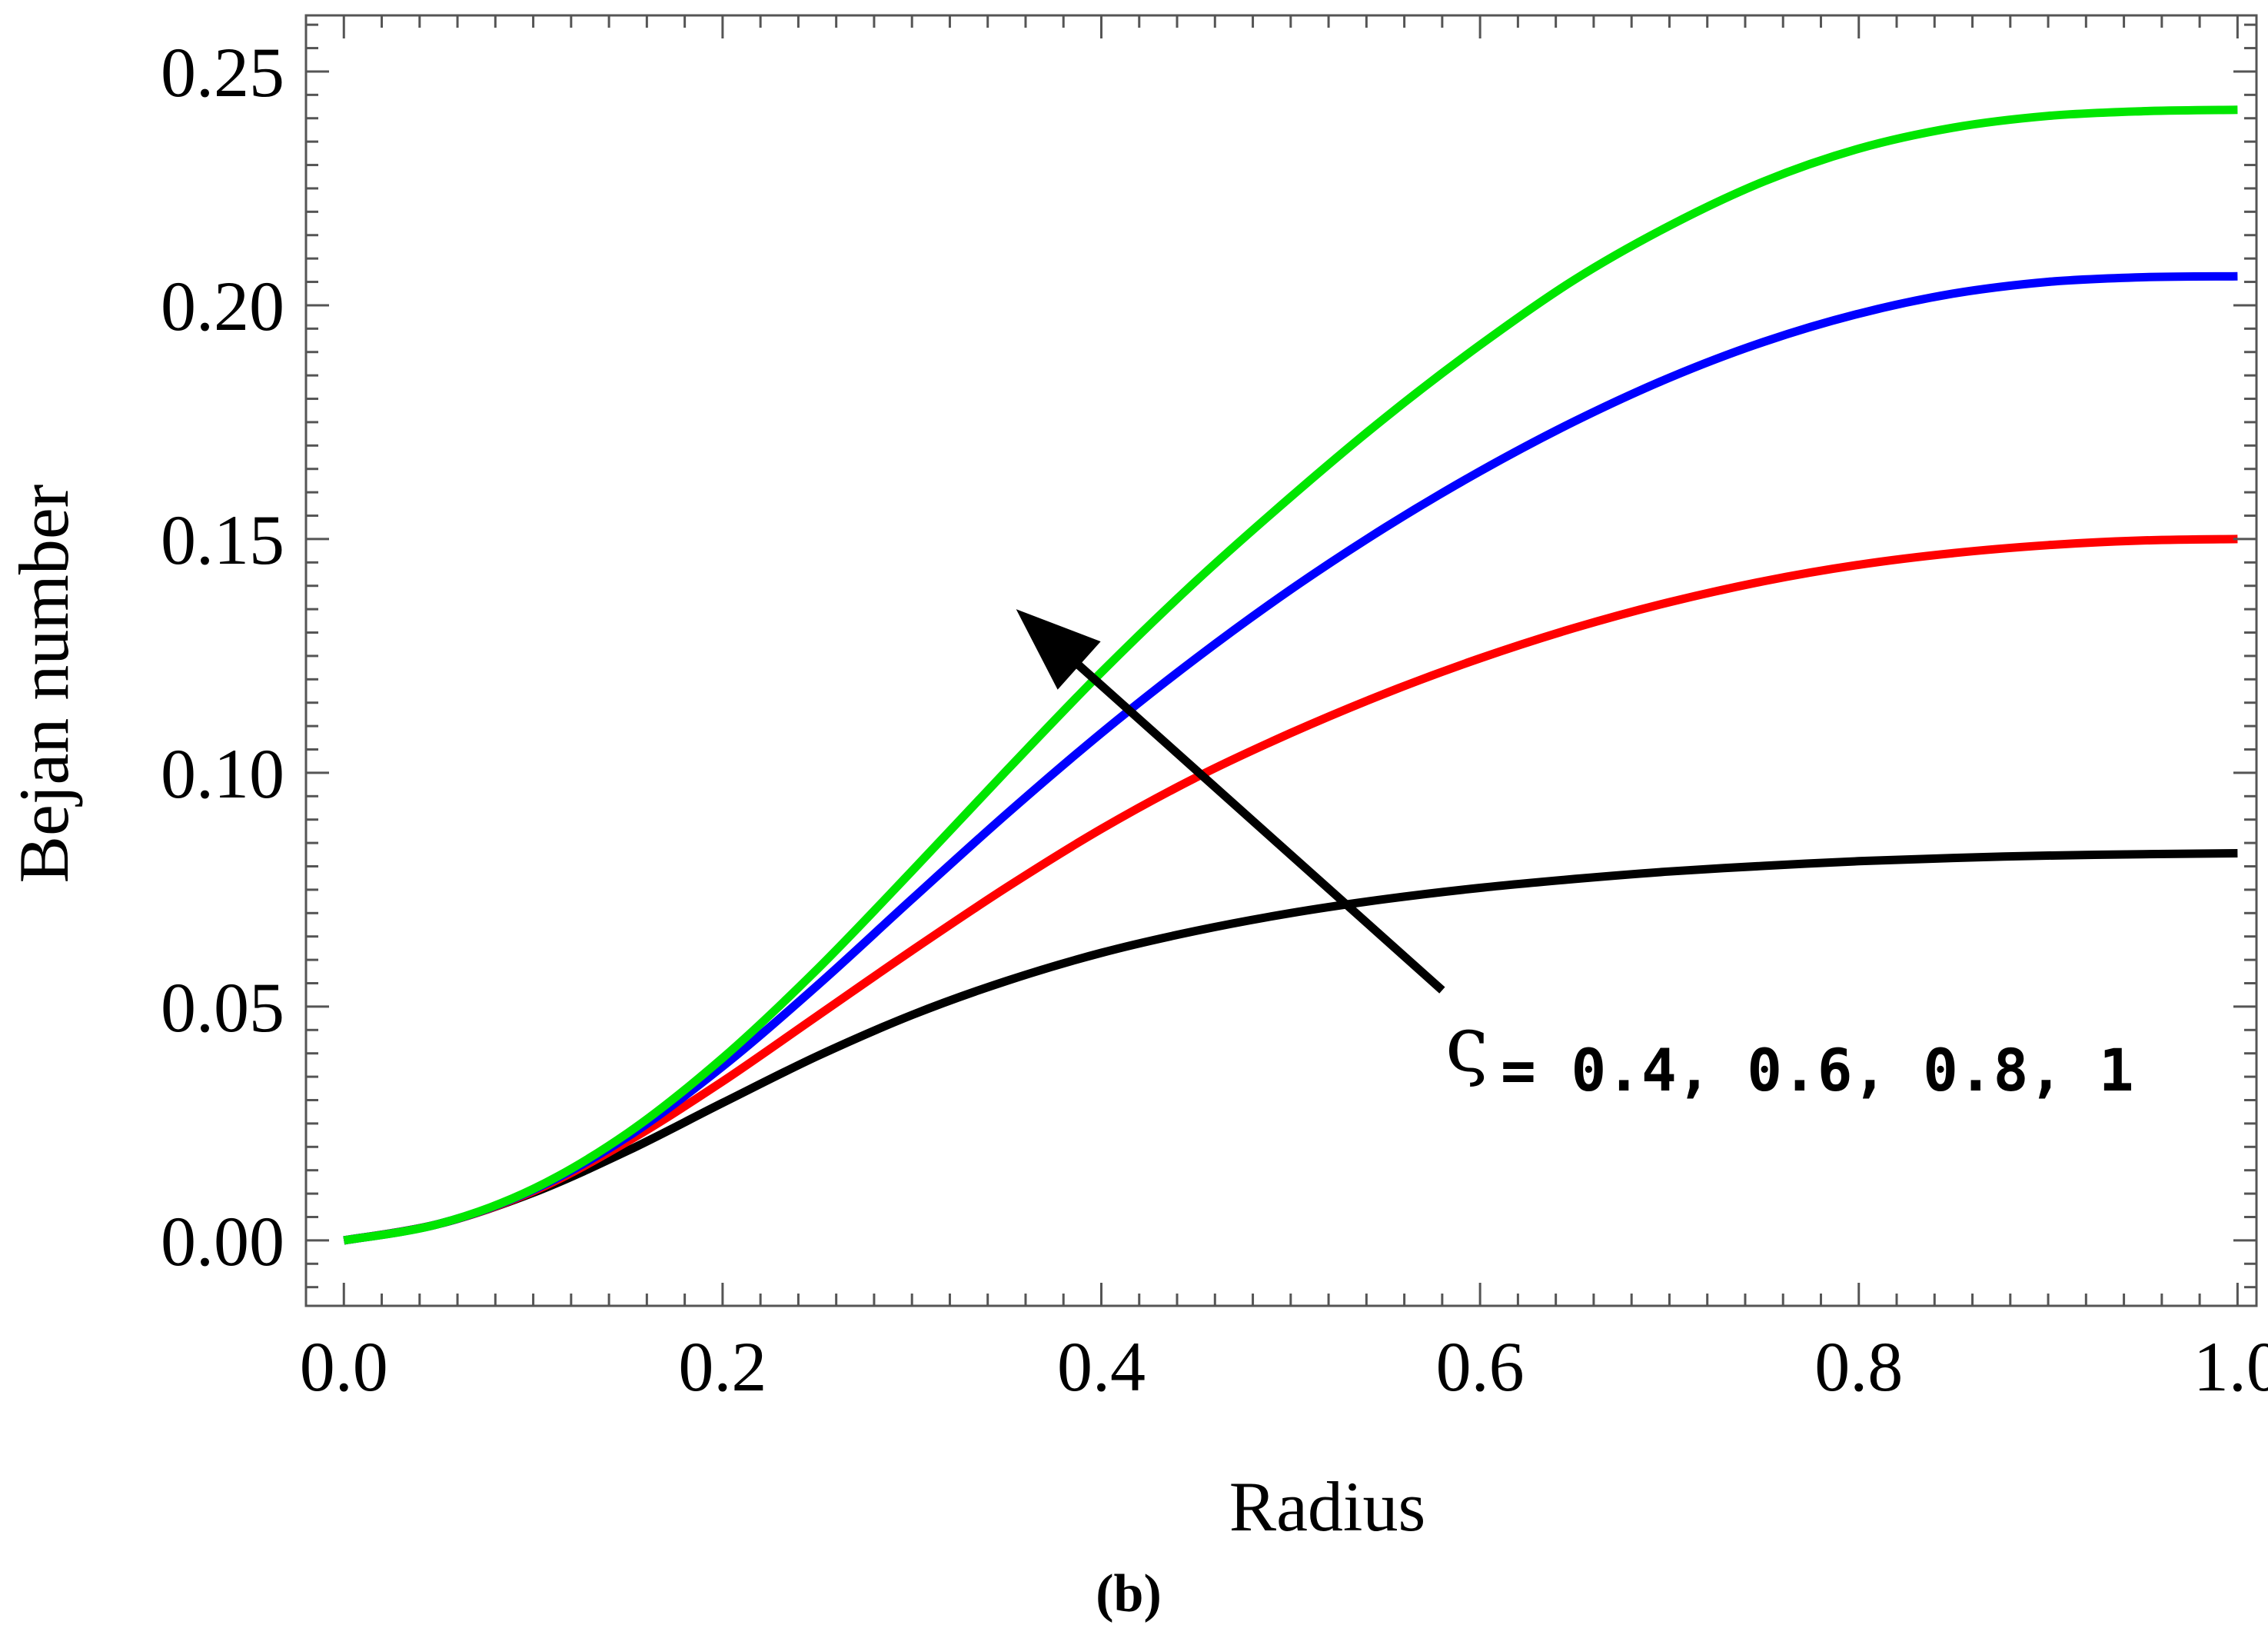 This screenshot has height=1625, width=2268. What do you see at coordinates (223, 72) in the screenshot?
I see `y-tick-label: 0.25` at bounding box center [223, 72].